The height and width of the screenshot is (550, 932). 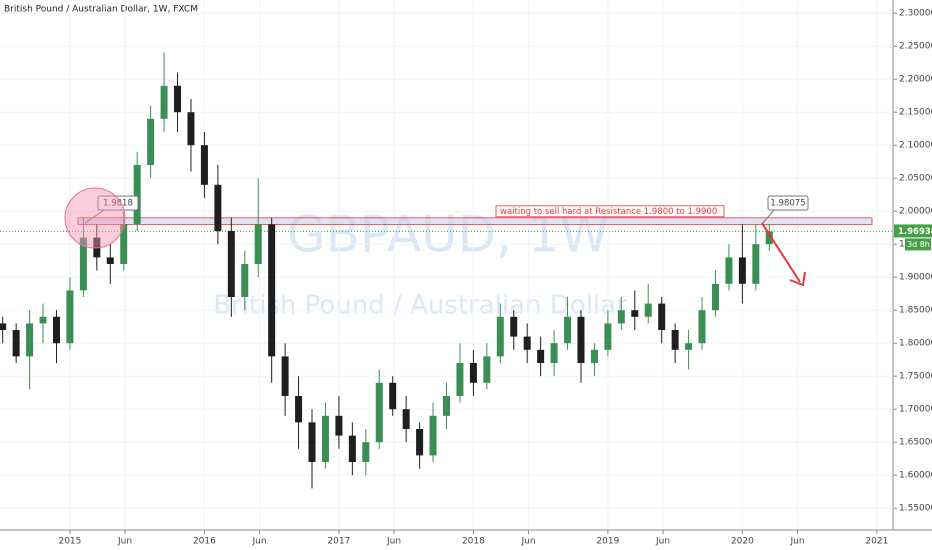 I want to click on countdown-box, so click(x=918, y=244).